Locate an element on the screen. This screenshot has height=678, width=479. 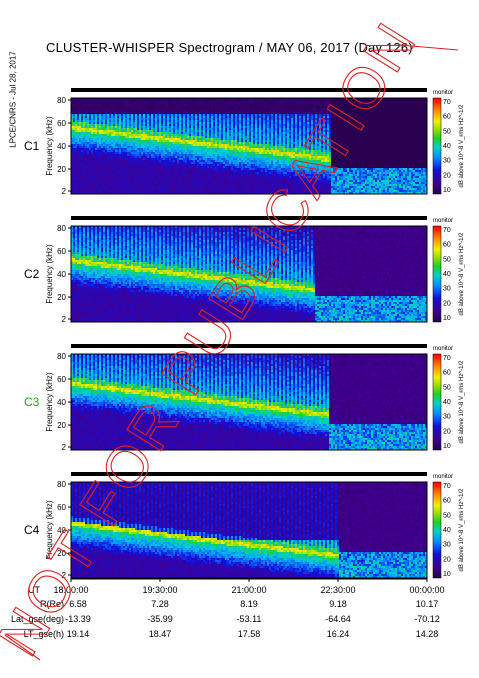
x-tick-label: 22:30:00 is located at coordinates (337, 590).